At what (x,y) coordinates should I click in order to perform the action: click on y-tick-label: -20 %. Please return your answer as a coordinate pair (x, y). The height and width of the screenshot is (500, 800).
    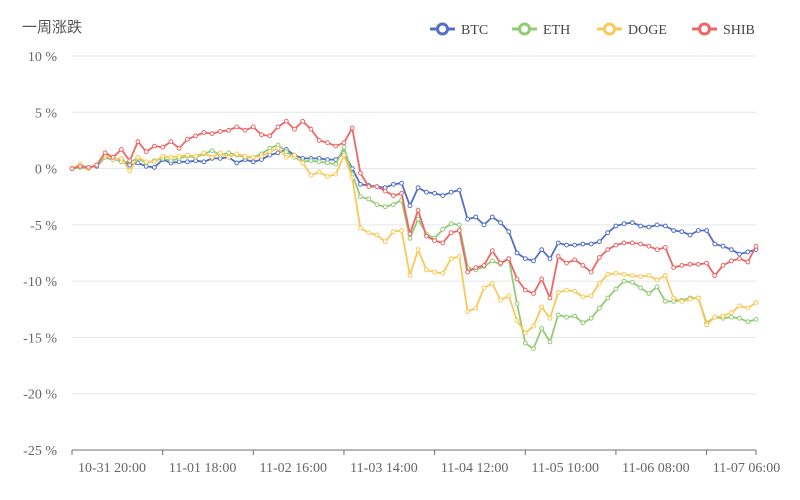
    Looking at the image, I should click on (40, 395).